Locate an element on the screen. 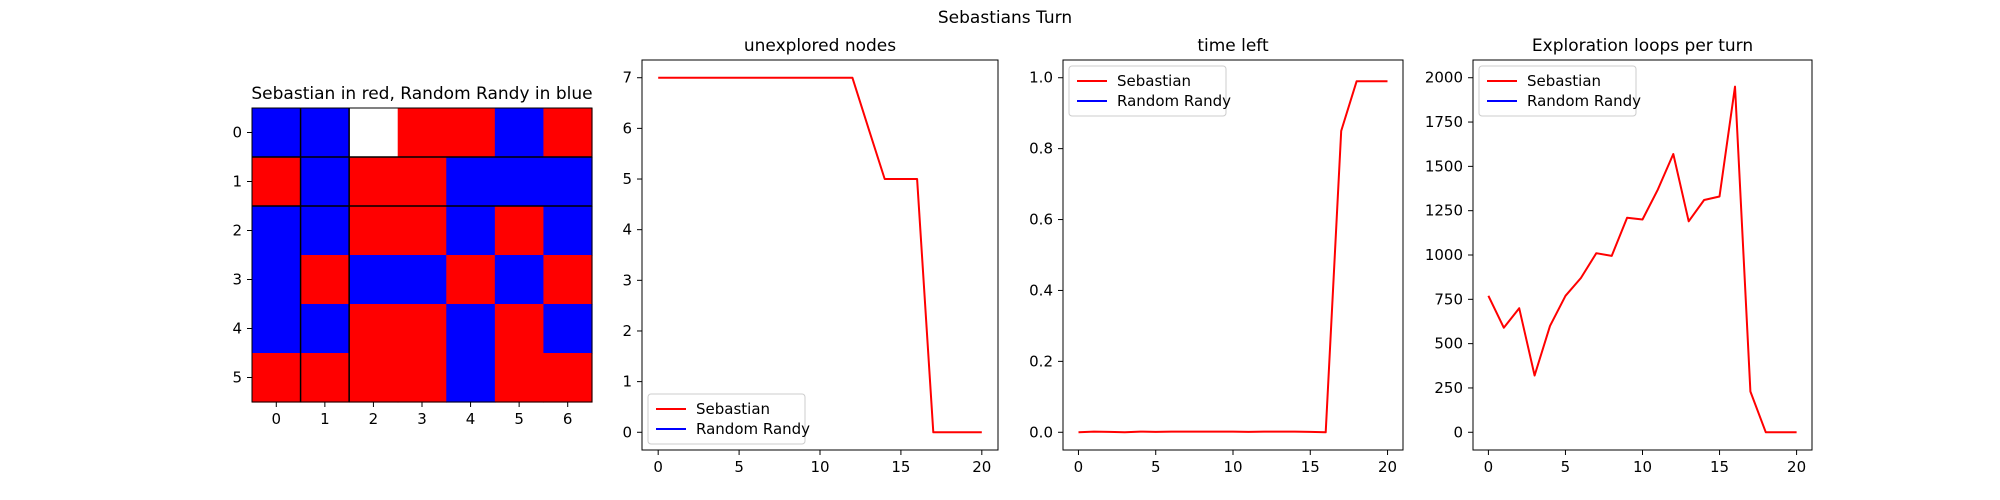 This screenshot has height=500, width=2000. y-tick-label: 1500 is located at coordinates (1444, 166).